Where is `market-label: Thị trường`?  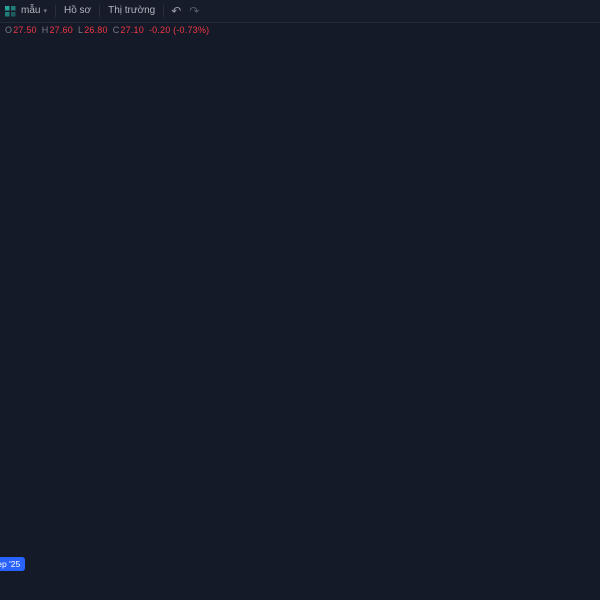
market-label: Thị trường is located at coordinates (132, 10).